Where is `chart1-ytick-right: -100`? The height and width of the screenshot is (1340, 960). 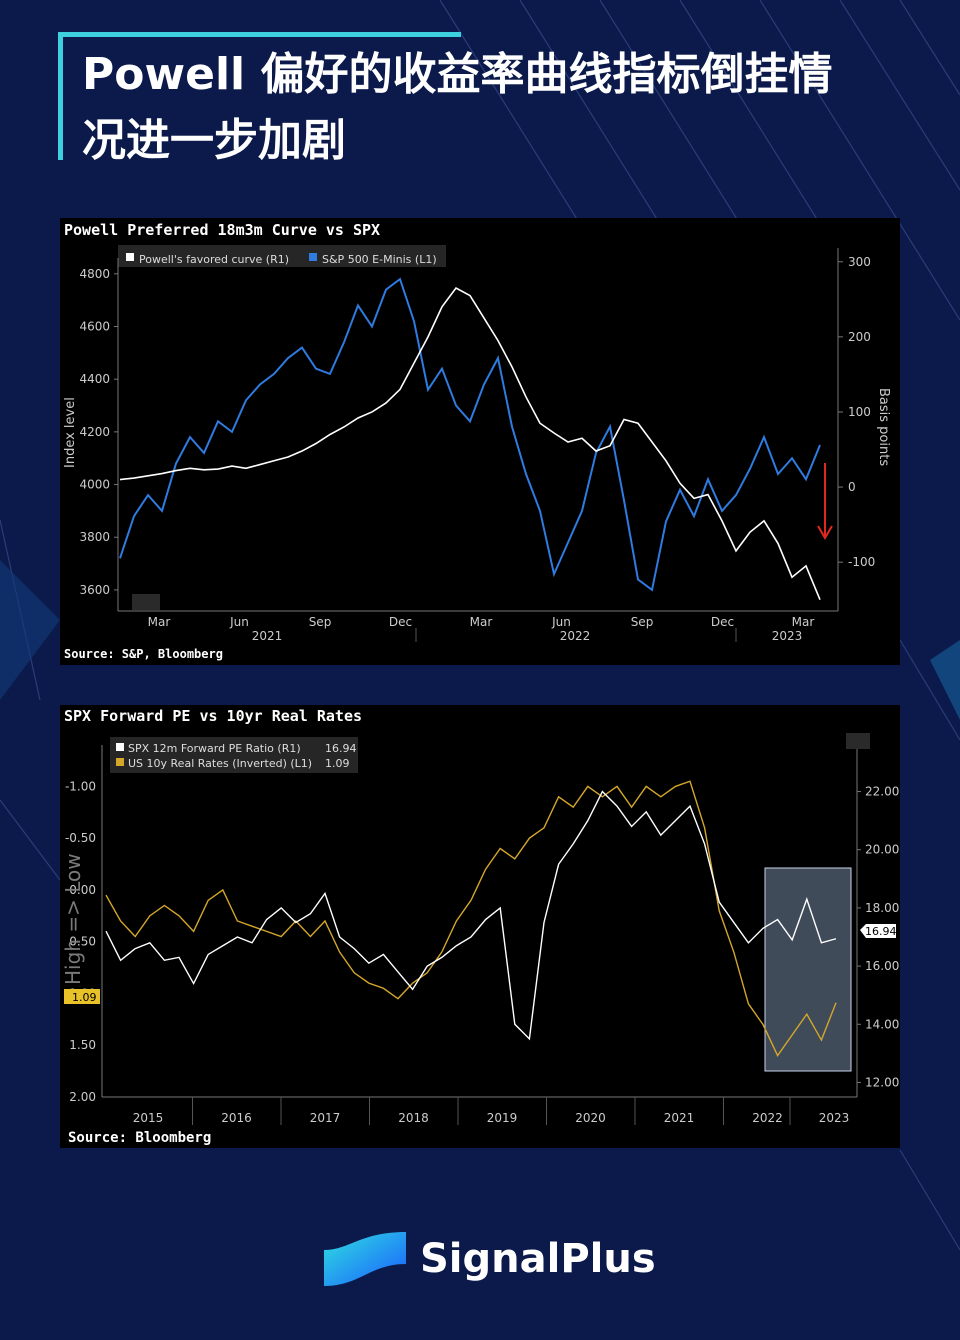
chart1-ytick-right: -100 is located at coordinates (861, 562).